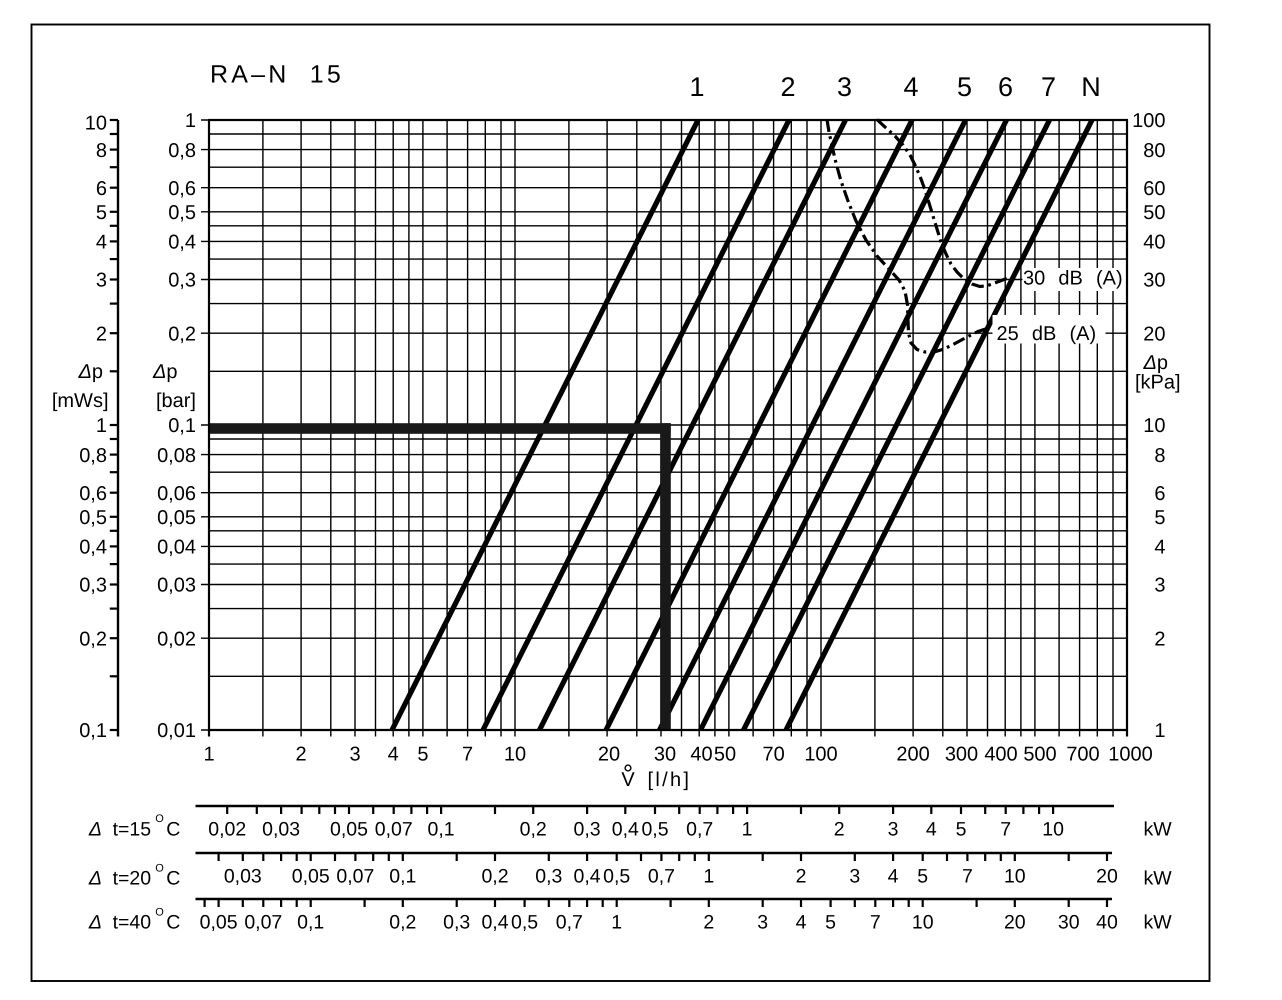 The width and height of the screenshot is (1282, 1000). I want to click on svg-text: 0,01, so click(176, 731).